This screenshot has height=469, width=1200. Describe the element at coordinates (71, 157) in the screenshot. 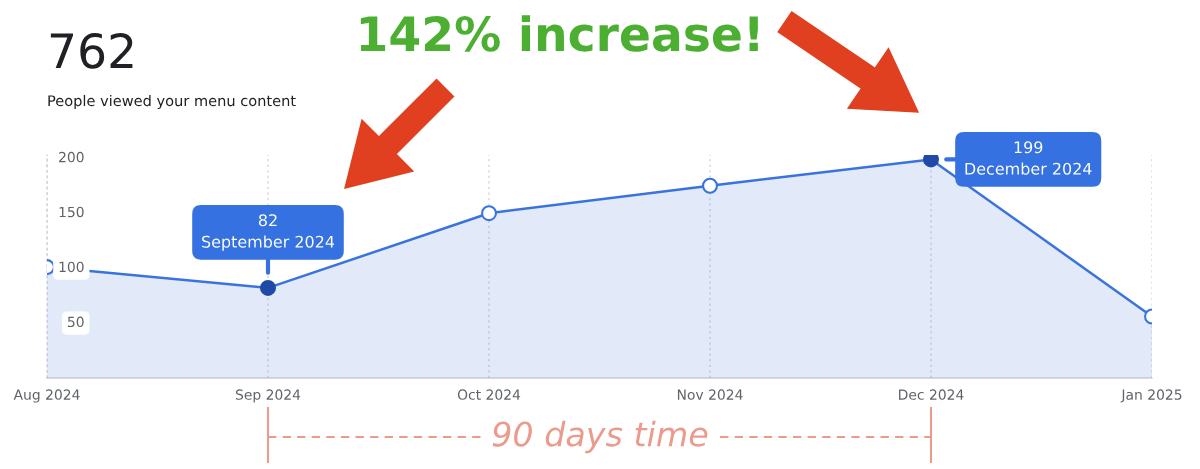

I see `y-tick-label: 200` at that location.